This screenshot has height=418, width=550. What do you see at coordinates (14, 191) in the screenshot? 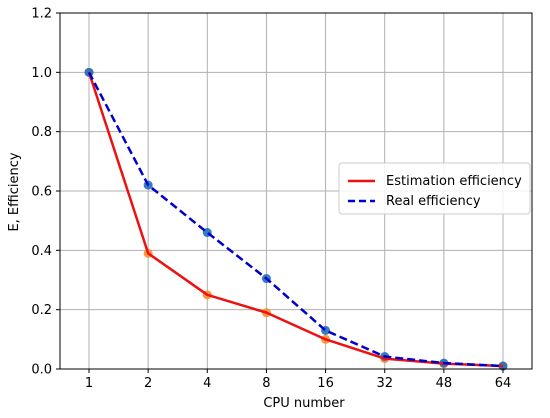
I see `y-axis-label: E, Efficiency` at bounding box center [14, 191].